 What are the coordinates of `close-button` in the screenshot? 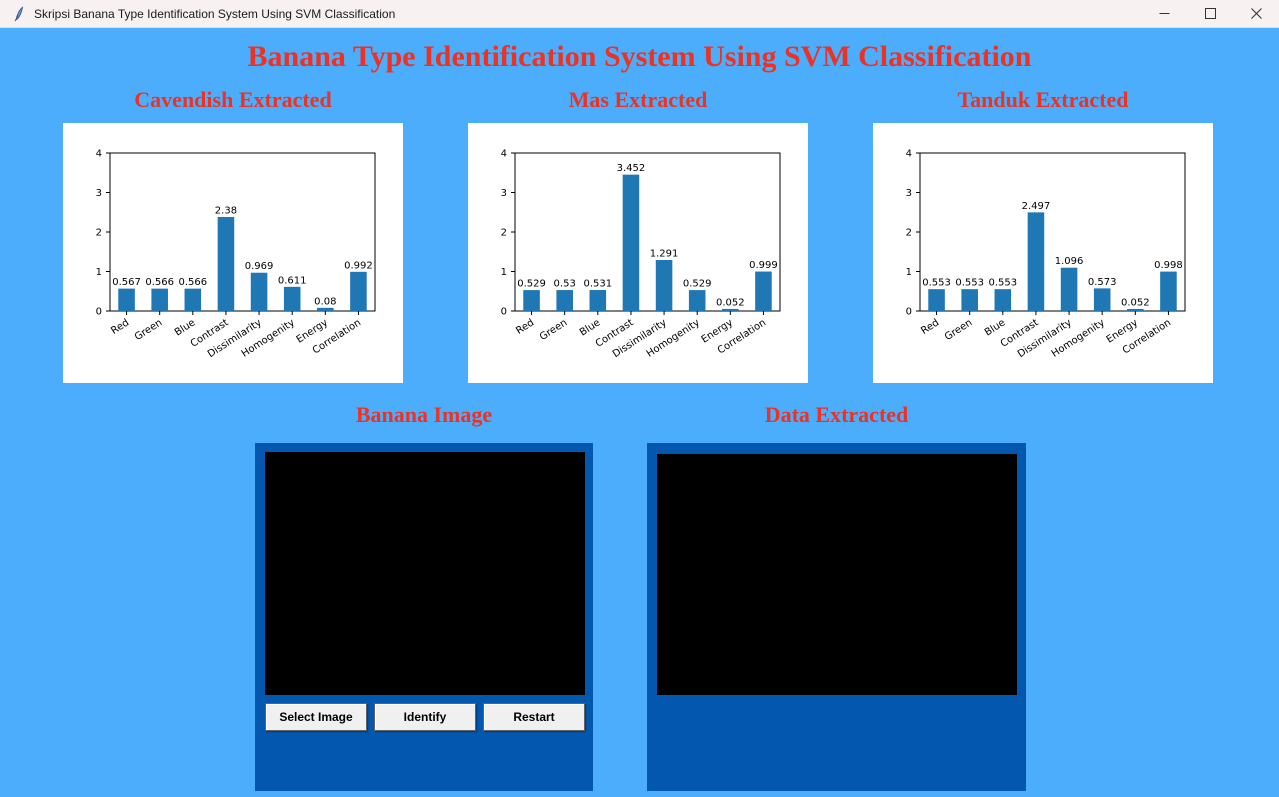 It's located at (1256, 13).